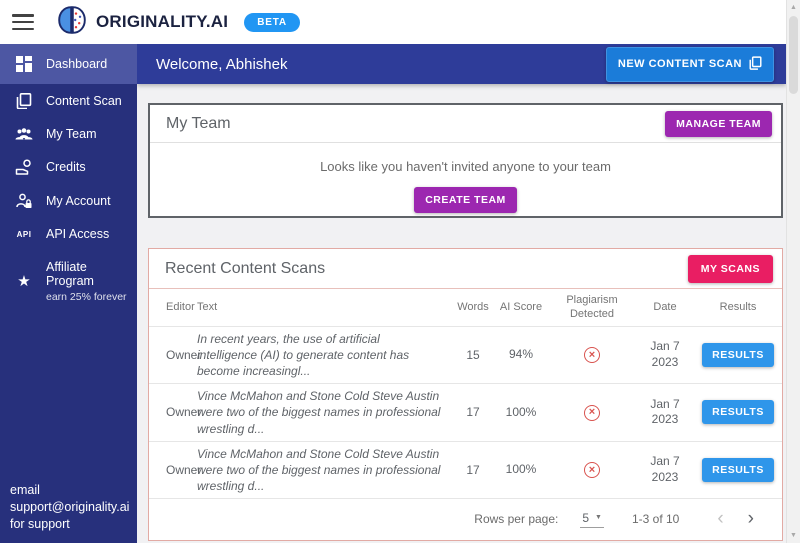 This screenshot has height=543, width=800. I want to click on sidebar-item-sublabel: earn 25% forever, so click(86, 296).